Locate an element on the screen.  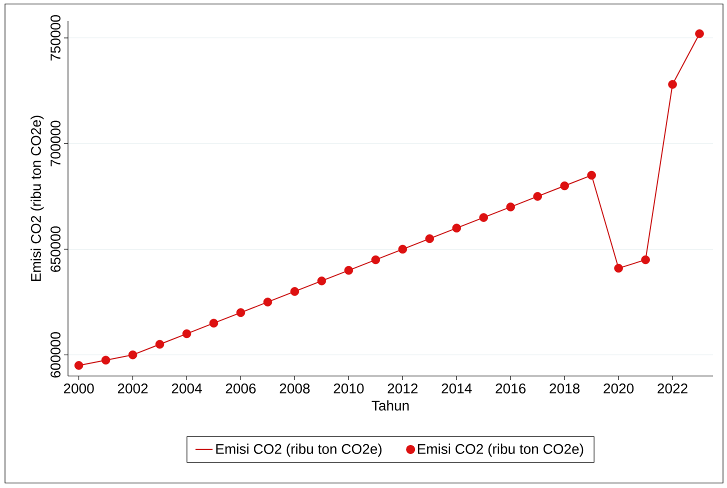
x-tick-label: 2016 is located at coordinates (511, 389).